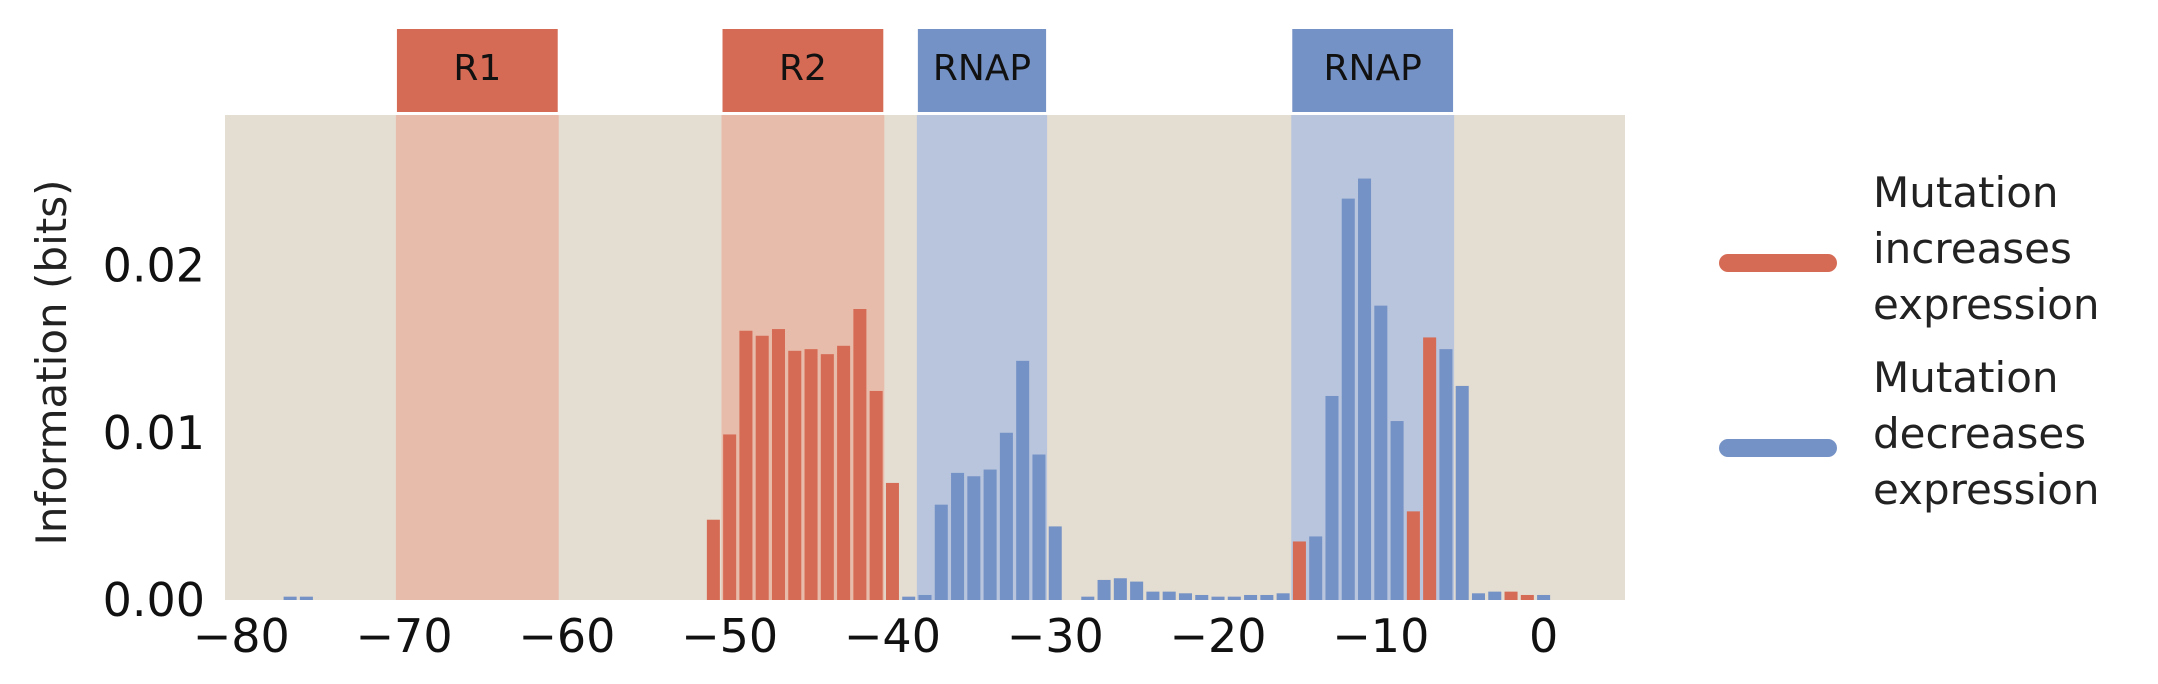 Image resolution: width=2158 pixels, height=684 pixels. What do you see at coordinates (404, 636) in the screenshot?
I see `x-tick-label: −70` at bounding box center [404, 636].